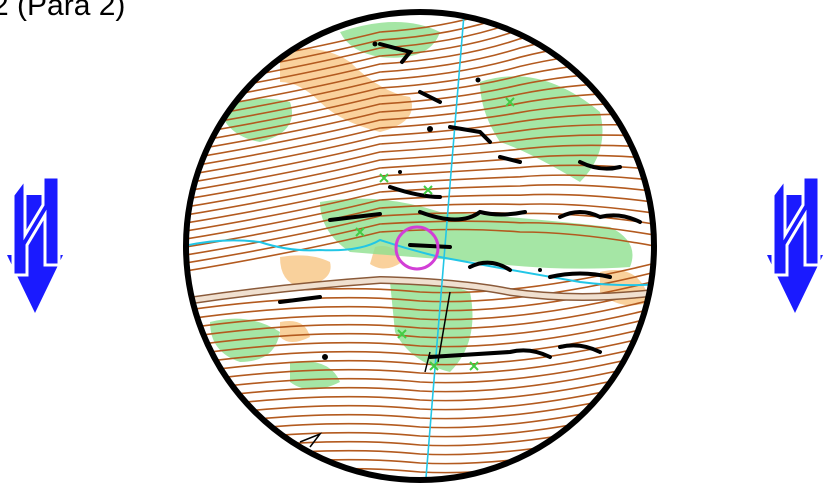 The height and width of the screenshot is (491, 827). Describe the element at coordinates (417, 248) in the screenshot. I see `control-circle-icon` at that location.